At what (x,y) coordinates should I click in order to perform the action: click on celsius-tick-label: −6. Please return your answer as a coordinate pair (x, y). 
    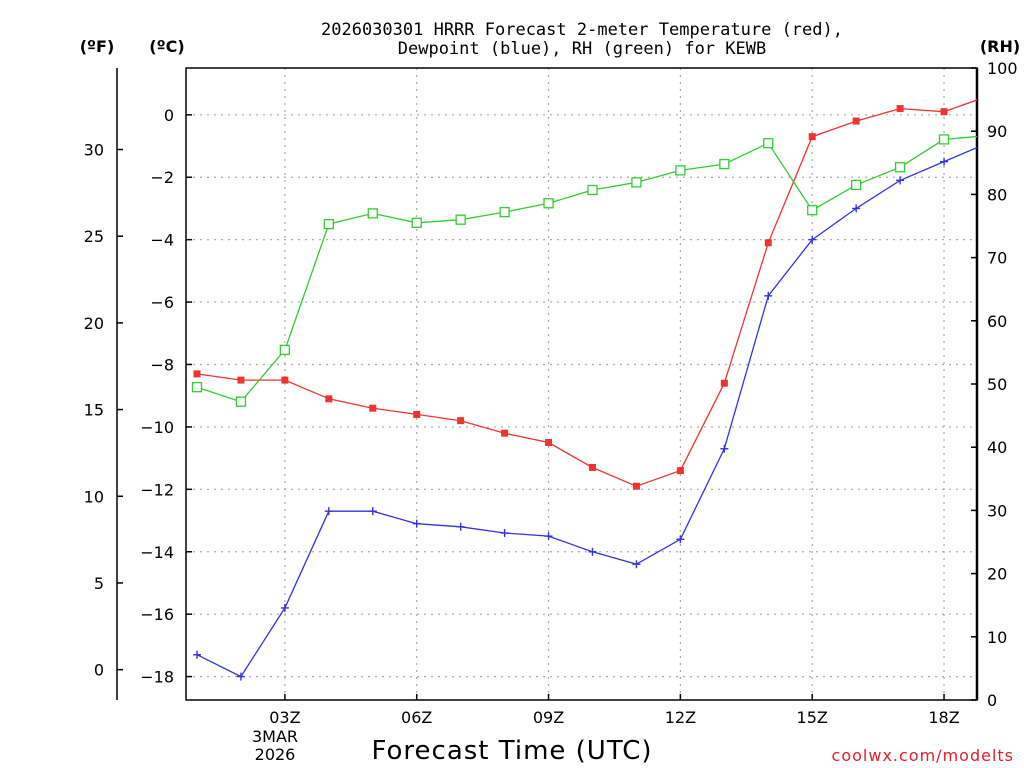
    Looking at the image, I should click on (162, 302).